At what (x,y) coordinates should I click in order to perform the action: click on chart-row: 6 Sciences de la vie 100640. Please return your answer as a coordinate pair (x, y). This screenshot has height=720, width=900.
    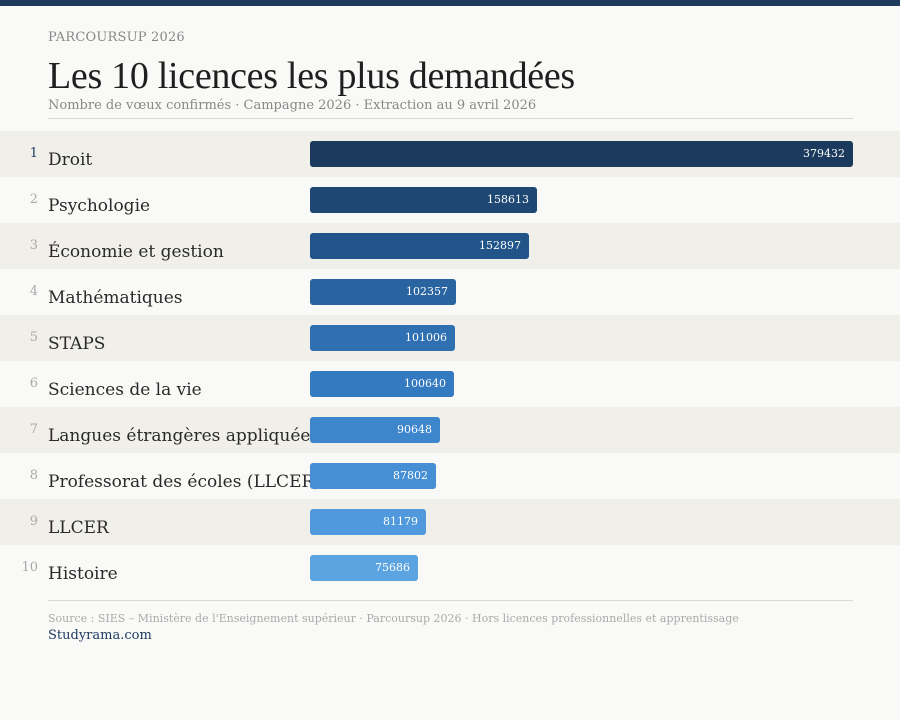
    Looking at the image, I should click on (450, 384).